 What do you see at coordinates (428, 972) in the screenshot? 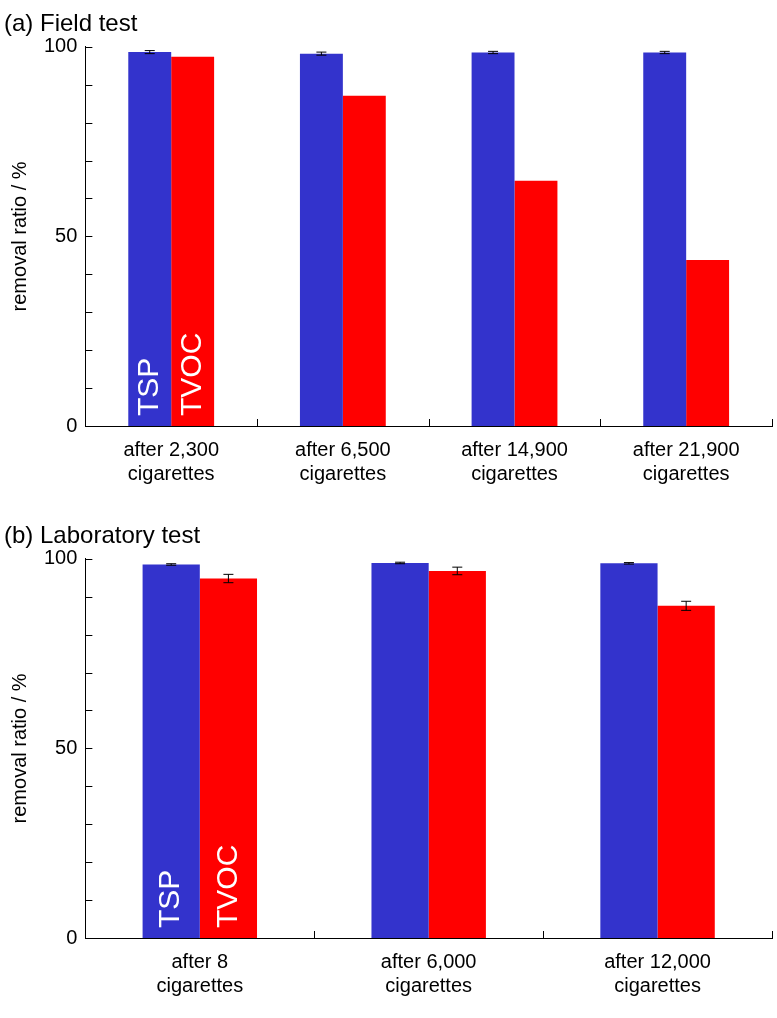
I see `x-tick-label: after 6,000 cigarettes` at bounding box center [428, 972].